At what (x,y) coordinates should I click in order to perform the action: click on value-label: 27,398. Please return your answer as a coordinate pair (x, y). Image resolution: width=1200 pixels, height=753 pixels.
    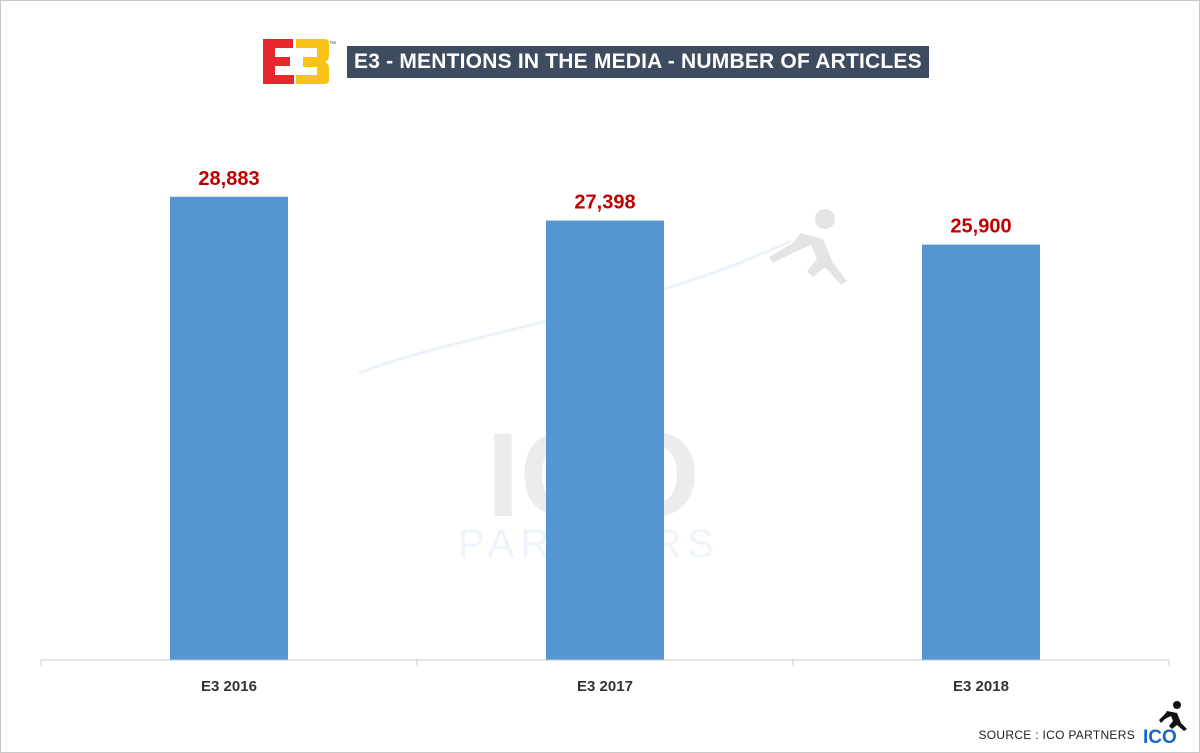
    Looking at the image, I should click on (604, 203).